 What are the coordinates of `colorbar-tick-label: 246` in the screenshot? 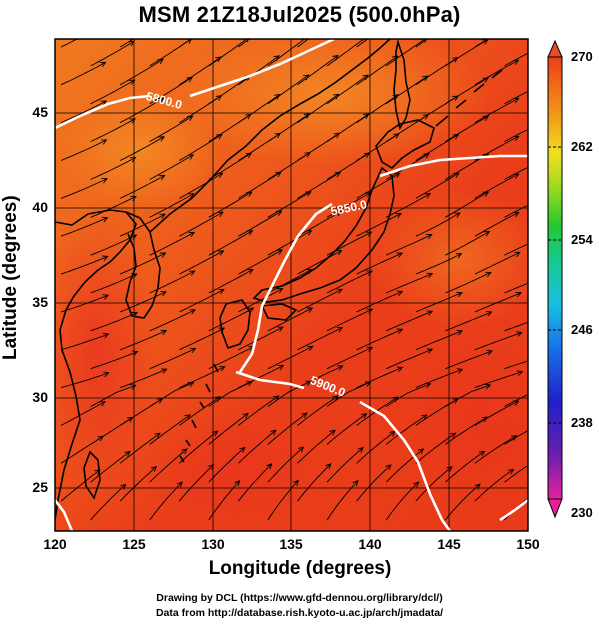 It's located at (582, 329).